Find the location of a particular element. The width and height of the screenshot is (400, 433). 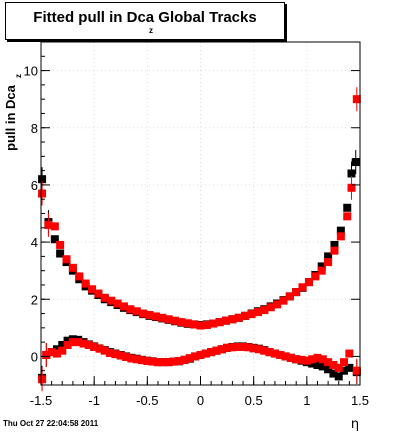

x-tick-label: 0.5 is located at coordinates (254, 400).